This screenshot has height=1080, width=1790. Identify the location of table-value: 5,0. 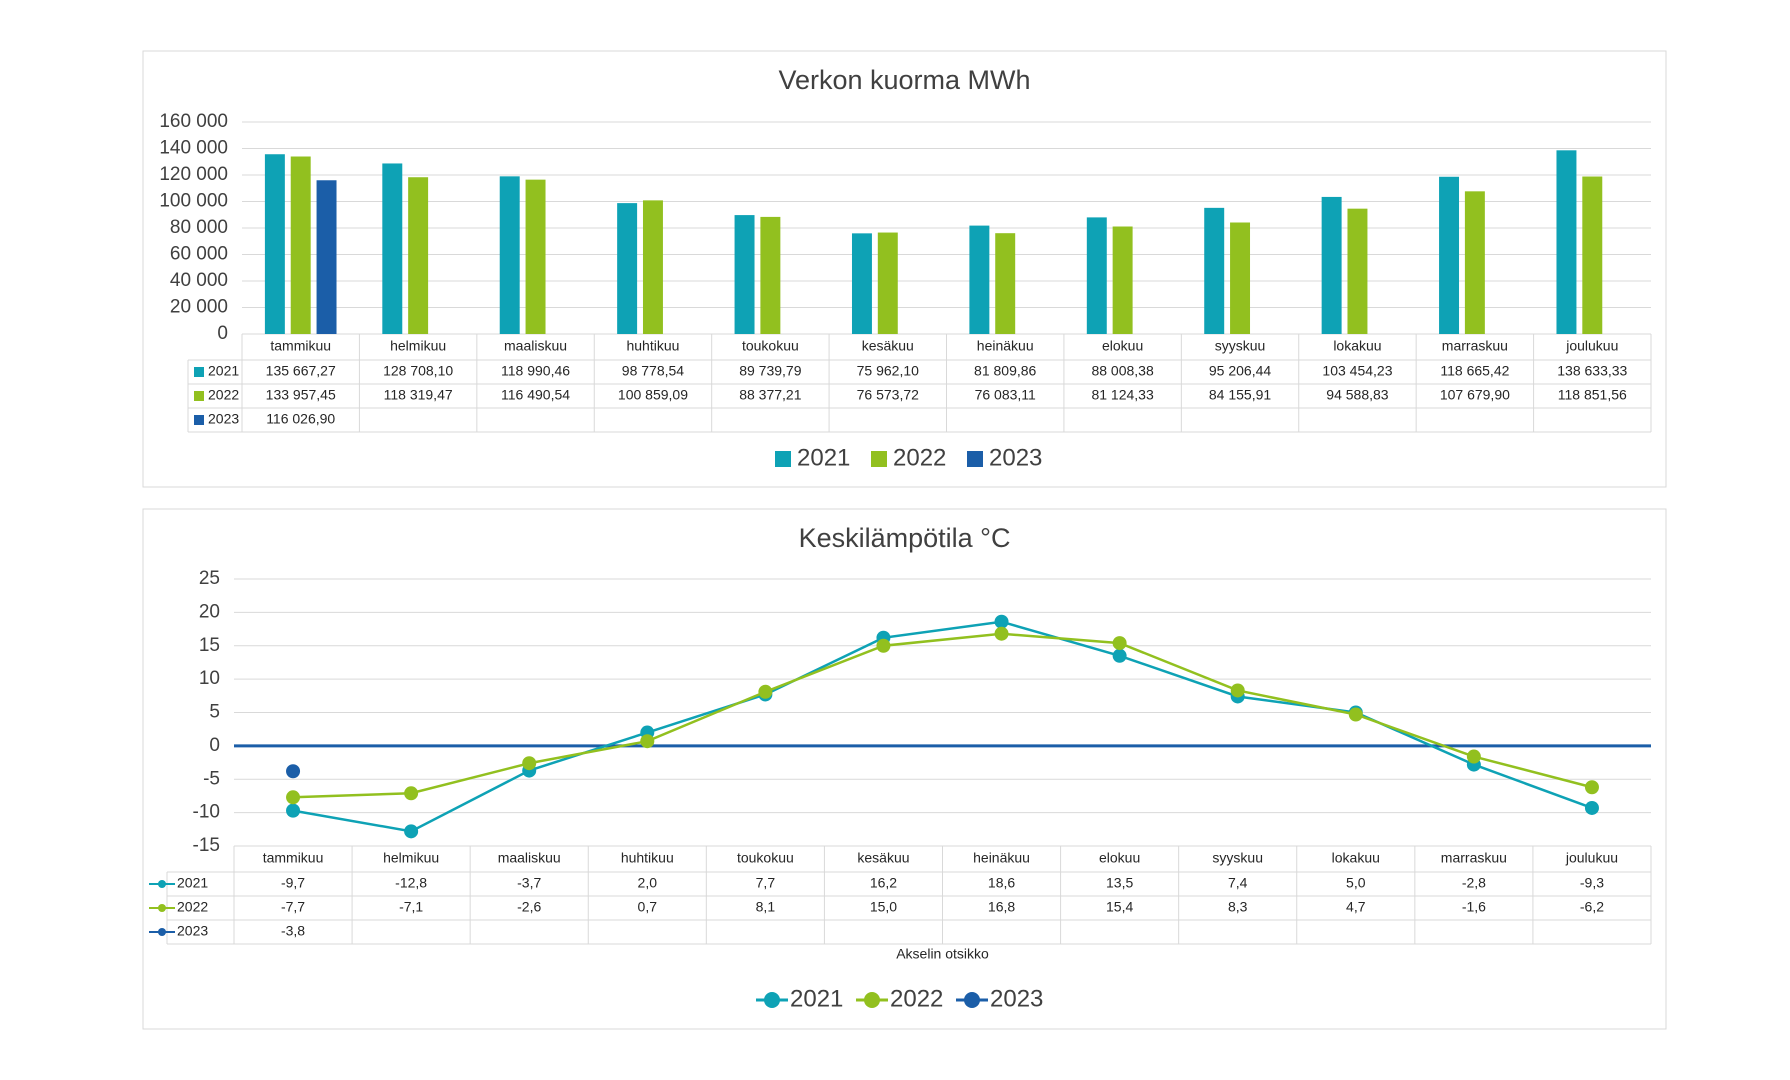
(1356, 883).